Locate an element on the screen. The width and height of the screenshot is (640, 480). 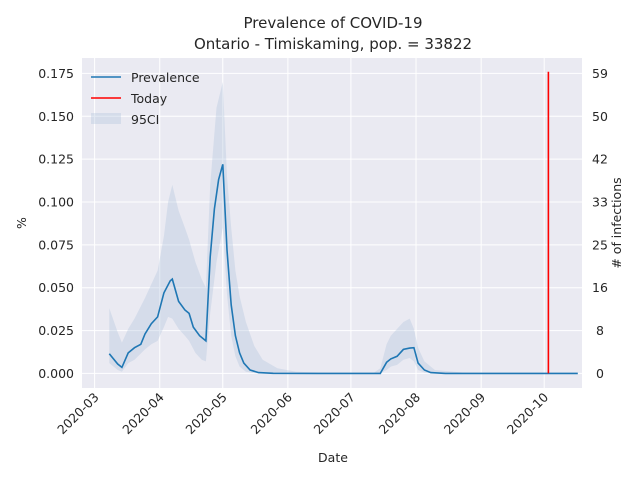
y2-tick-label: 25 is located at coordinates (600, 244).